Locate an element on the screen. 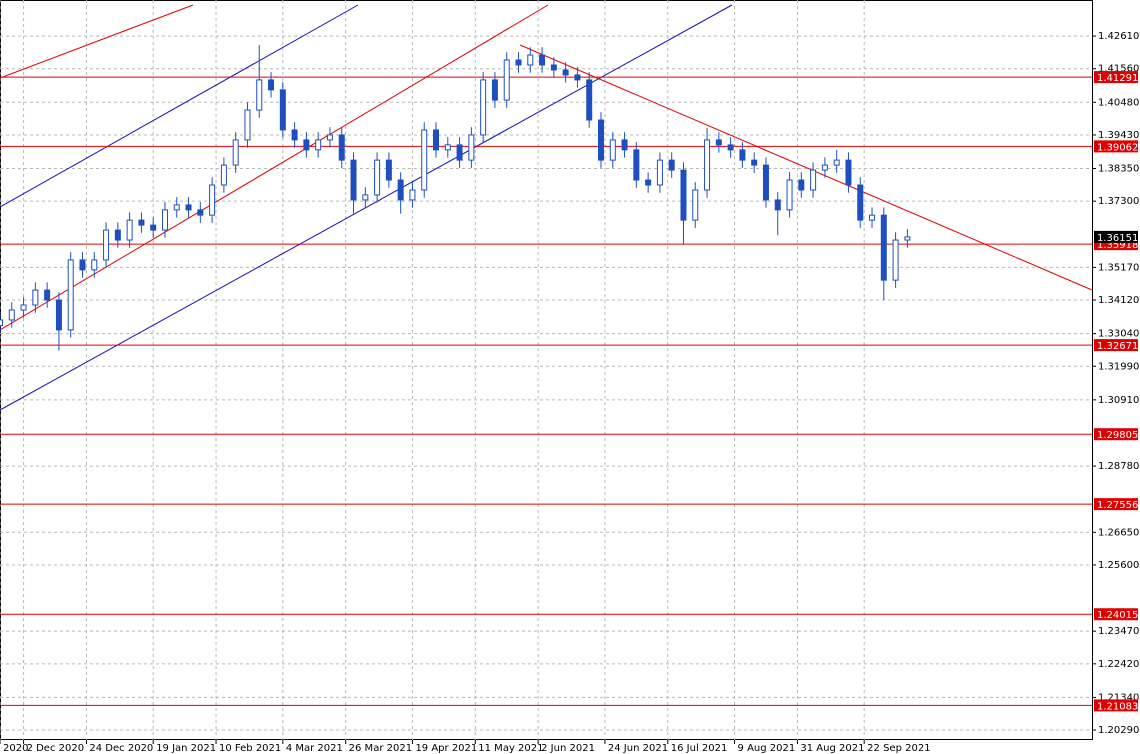  y-tick-label: 1.35170 is located at coordinates (1118, 267).